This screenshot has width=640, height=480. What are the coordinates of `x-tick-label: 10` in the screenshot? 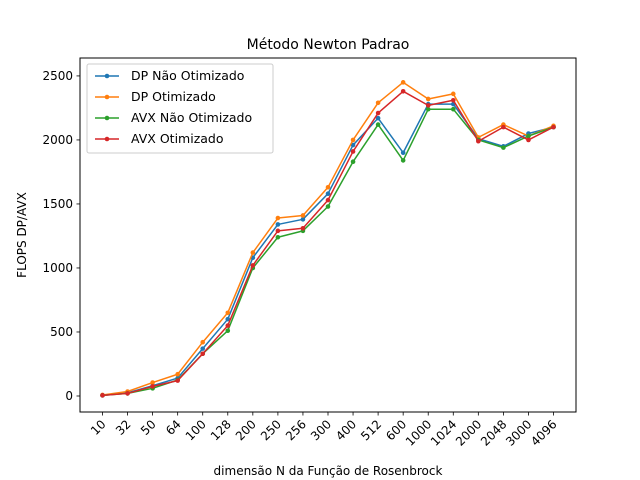 It's located at (98, 427).